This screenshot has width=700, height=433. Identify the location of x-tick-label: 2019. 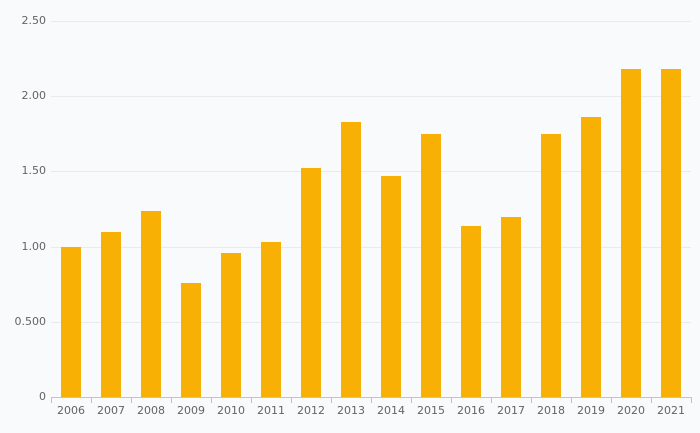
(591, 410).